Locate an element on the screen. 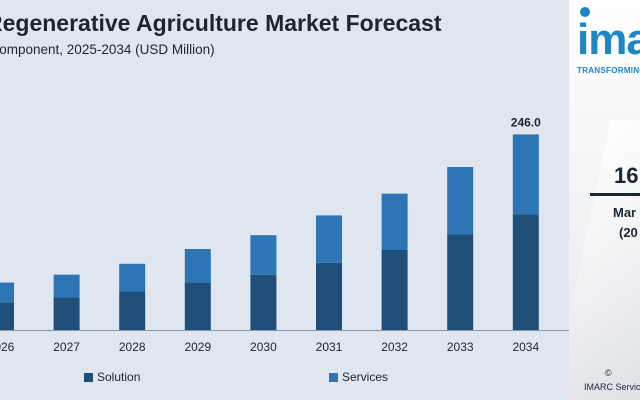 Image resolution: width=640 pixels, height=400 pixels. x-tick-label: 2034 is located at coordinates (525, 347).